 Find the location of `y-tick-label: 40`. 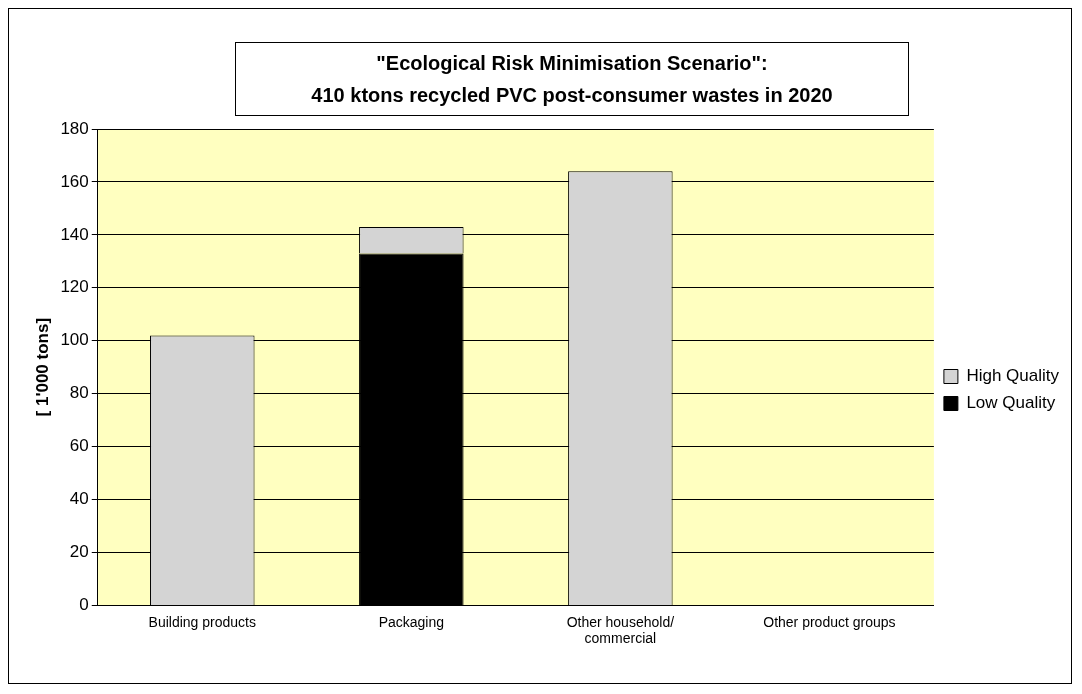

y-tick-label: 40 is located at coordinates (79, 499).